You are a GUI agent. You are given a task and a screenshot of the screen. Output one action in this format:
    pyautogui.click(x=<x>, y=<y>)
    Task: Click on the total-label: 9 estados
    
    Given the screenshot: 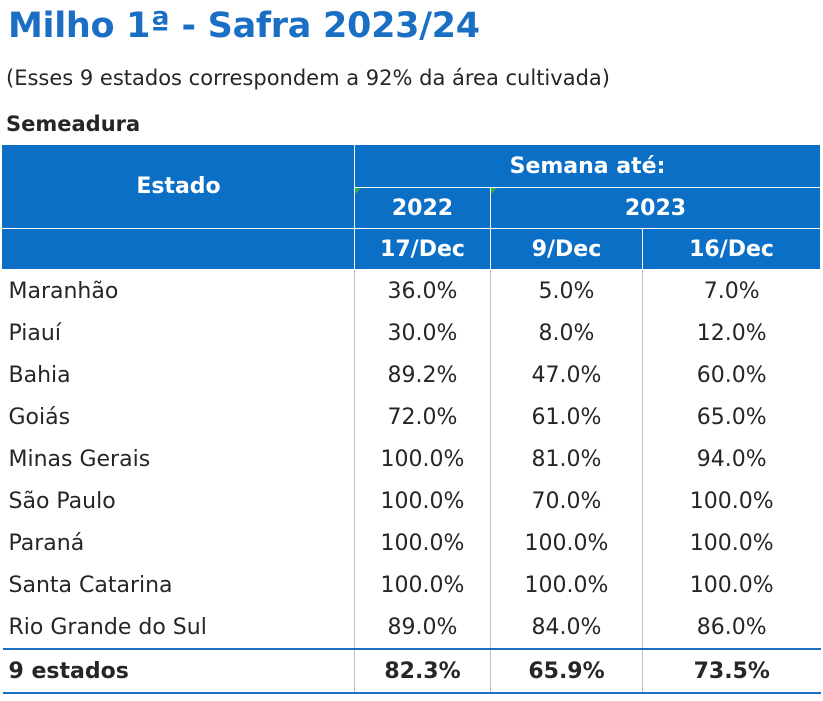 What is the action you would take?
    pyautogui.click(x=178, y=671)
    